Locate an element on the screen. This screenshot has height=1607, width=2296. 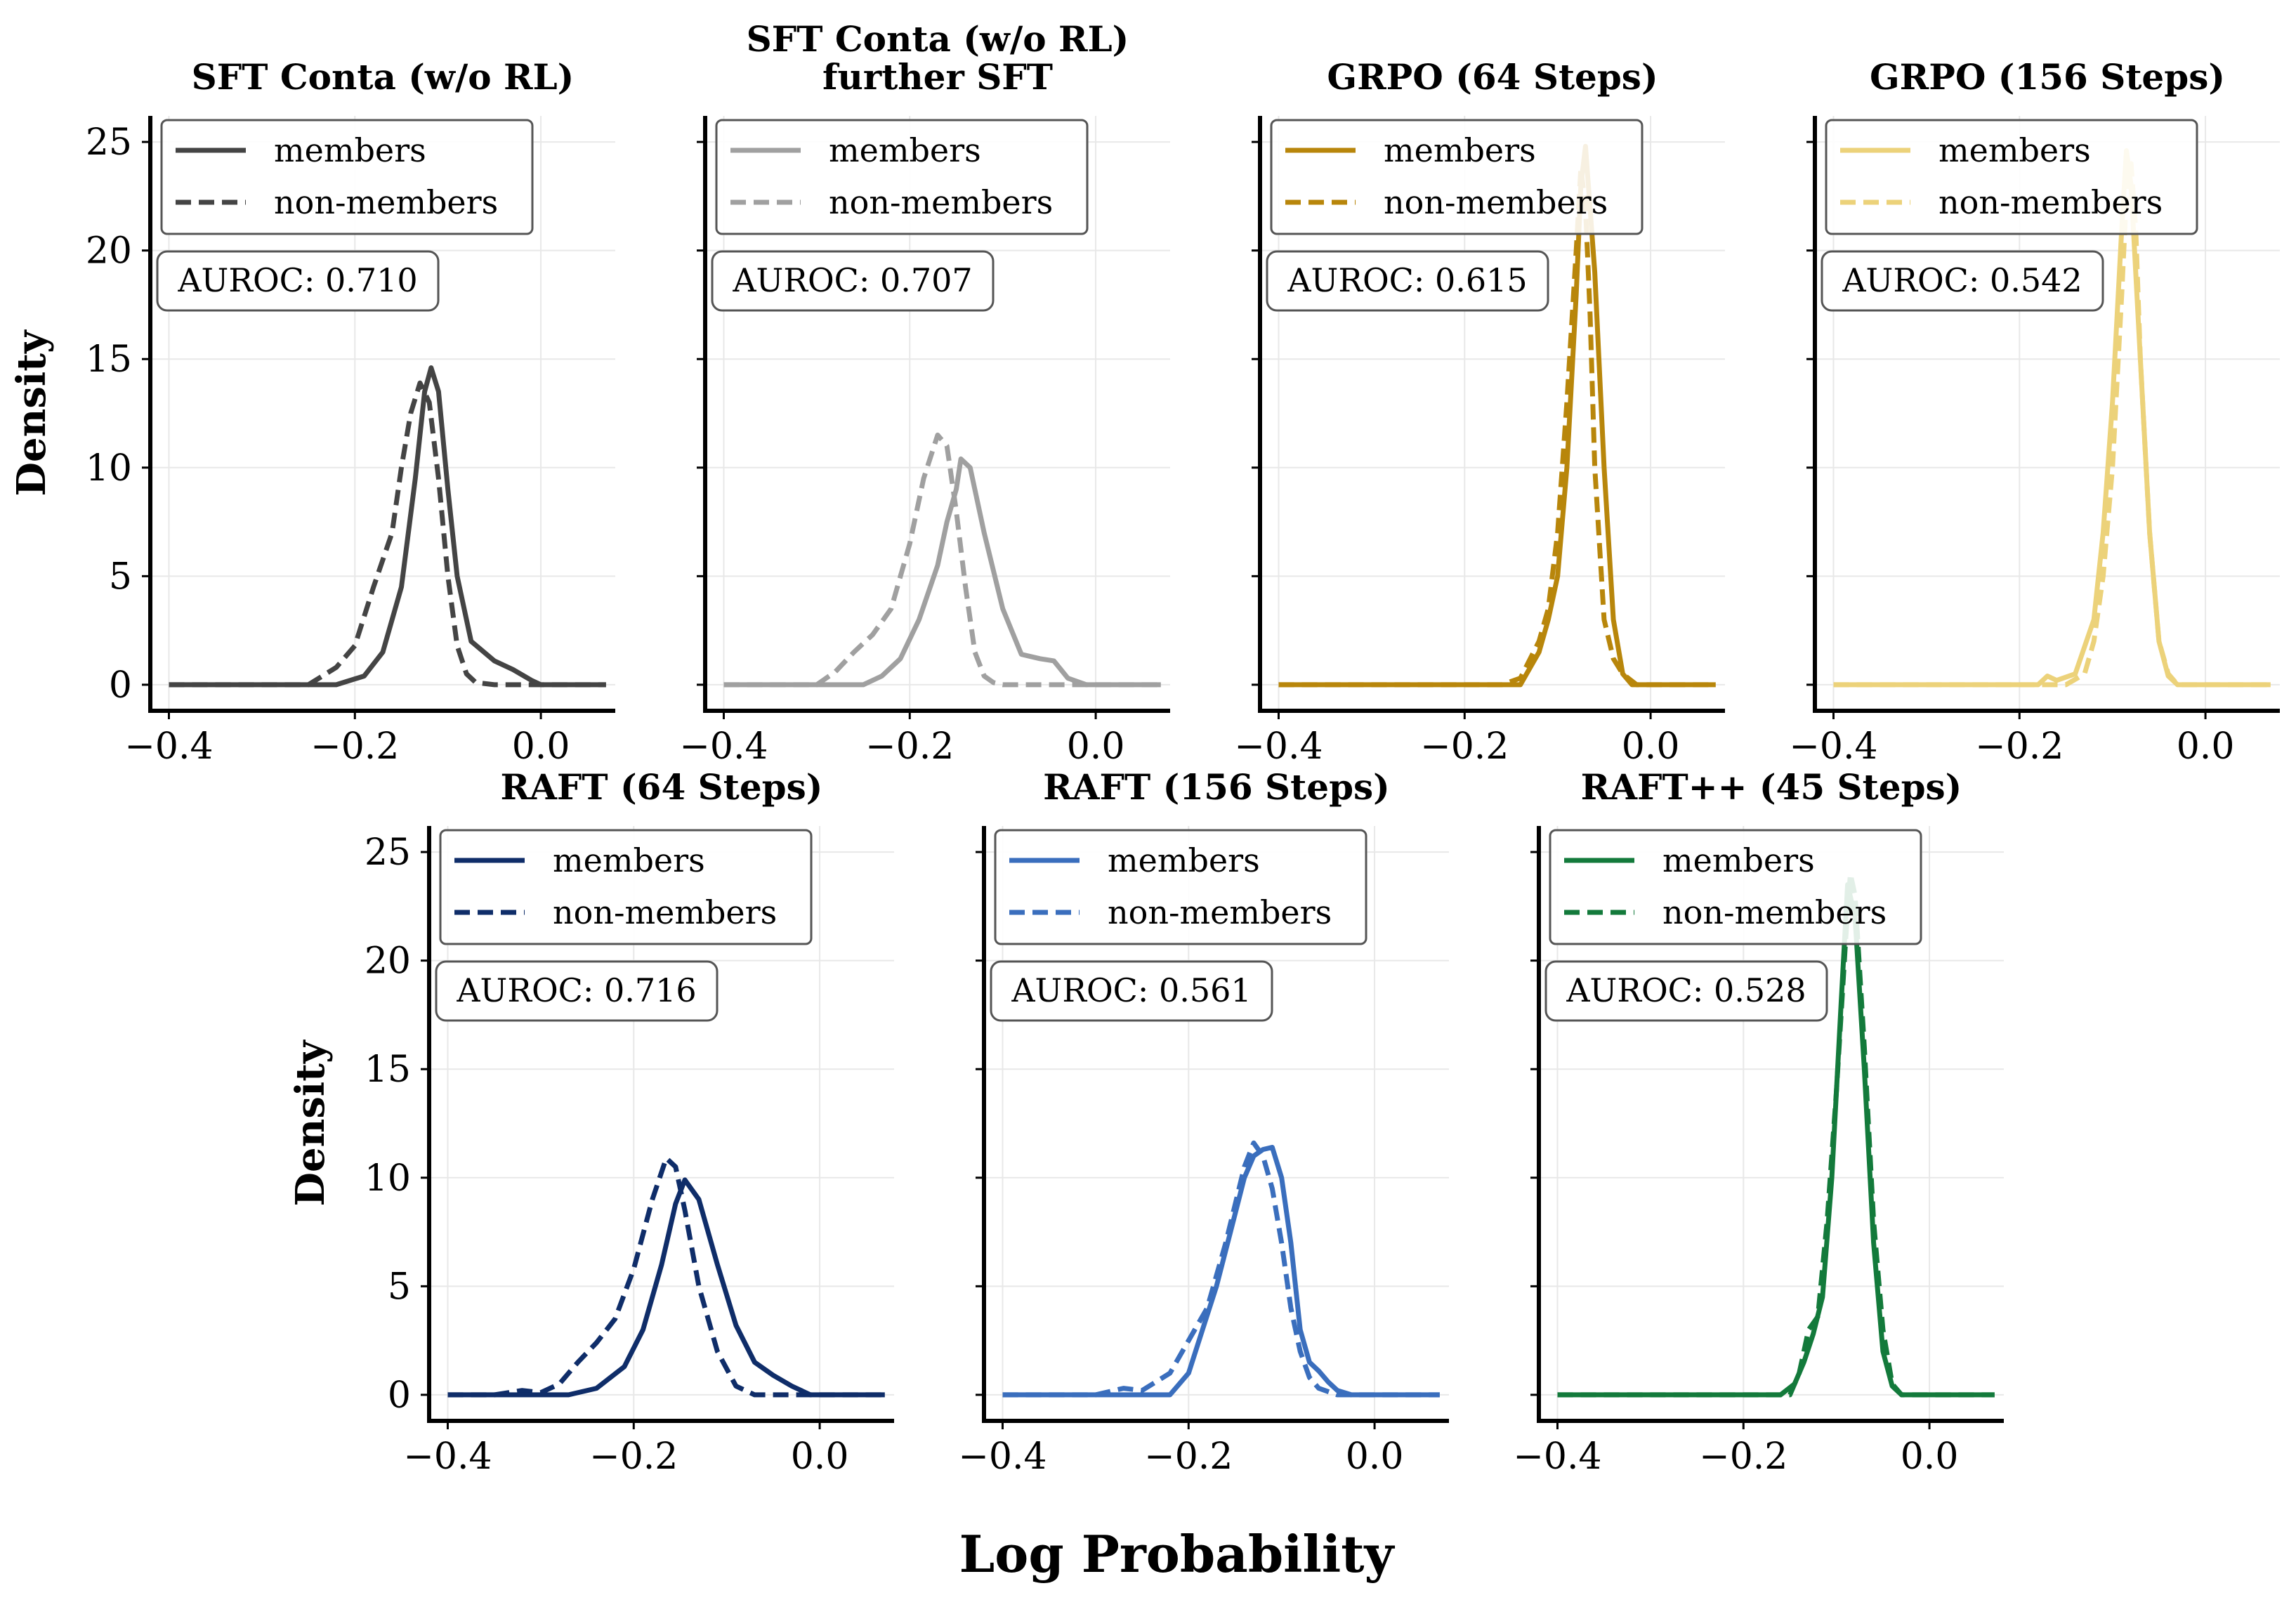
auroc-annotation: AUROC: 0.615 is located at coordinates (1407, 281).